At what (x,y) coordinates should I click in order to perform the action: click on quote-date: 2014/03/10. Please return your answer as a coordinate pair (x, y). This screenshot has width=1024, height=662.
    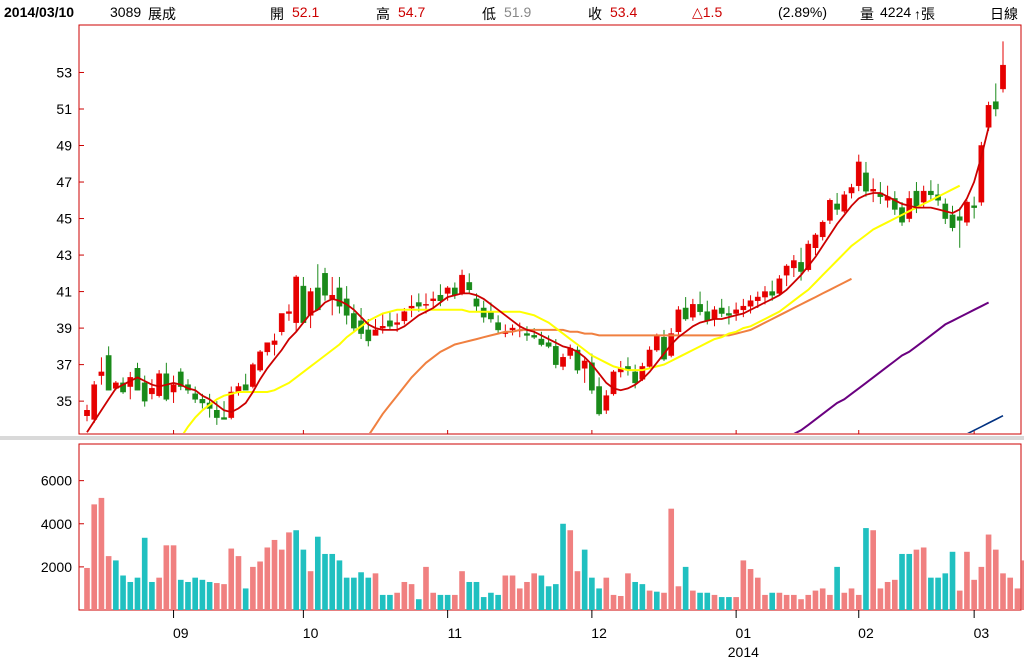
    Looking at the image, I should click on (39, 12).